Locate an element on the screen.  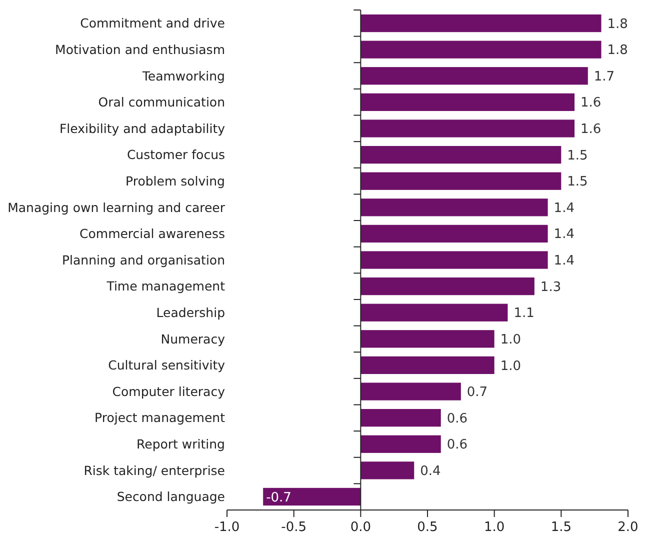
y-tick-label: Commitment and drive is located at coordinates (153, 23).